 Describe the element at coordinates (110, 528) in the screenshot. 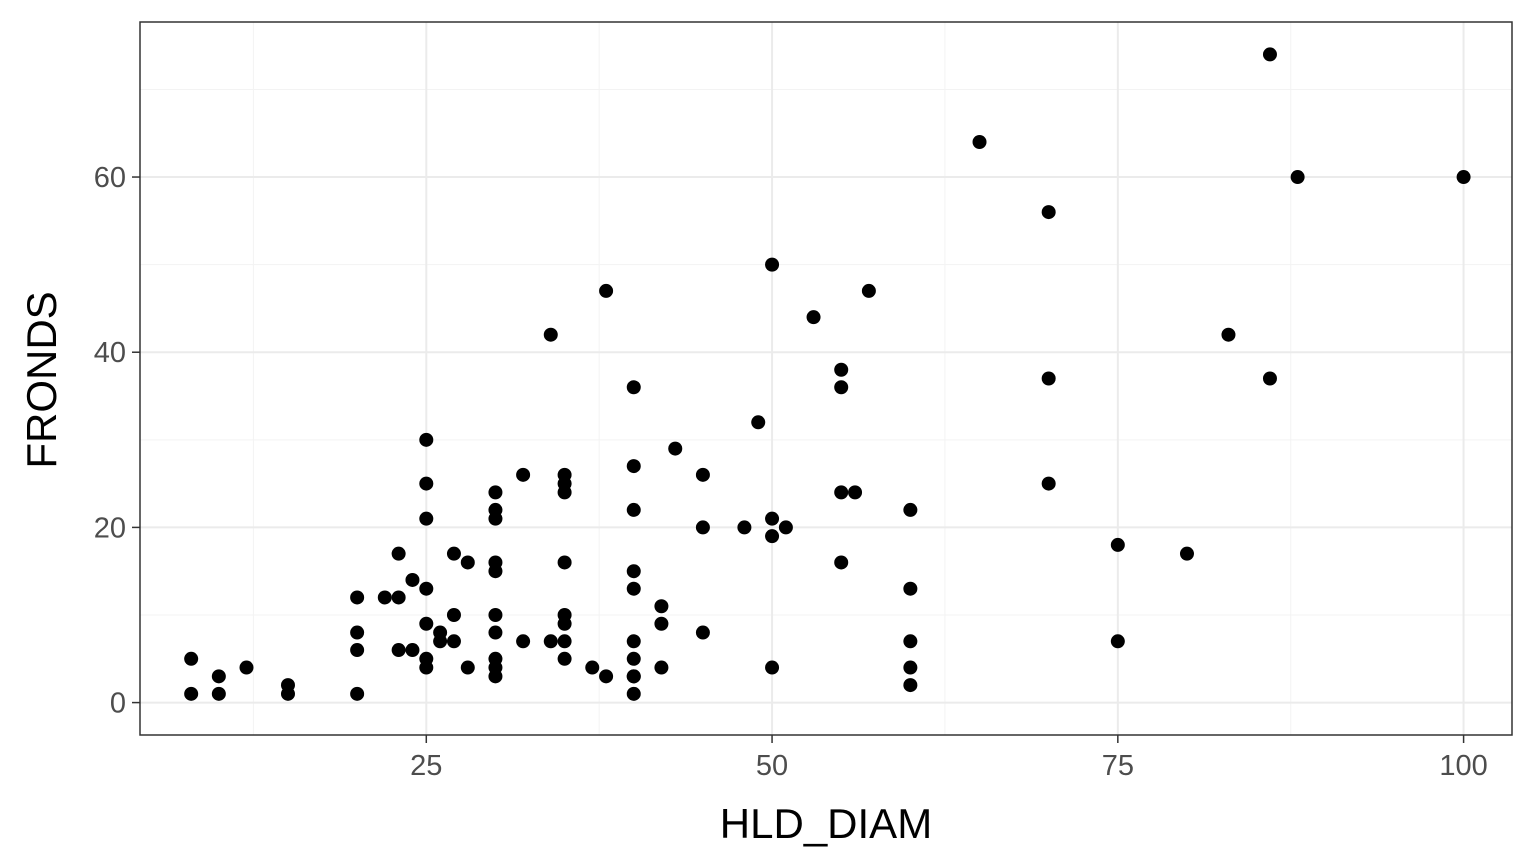

I see `y-tick-label: 20` at that location.